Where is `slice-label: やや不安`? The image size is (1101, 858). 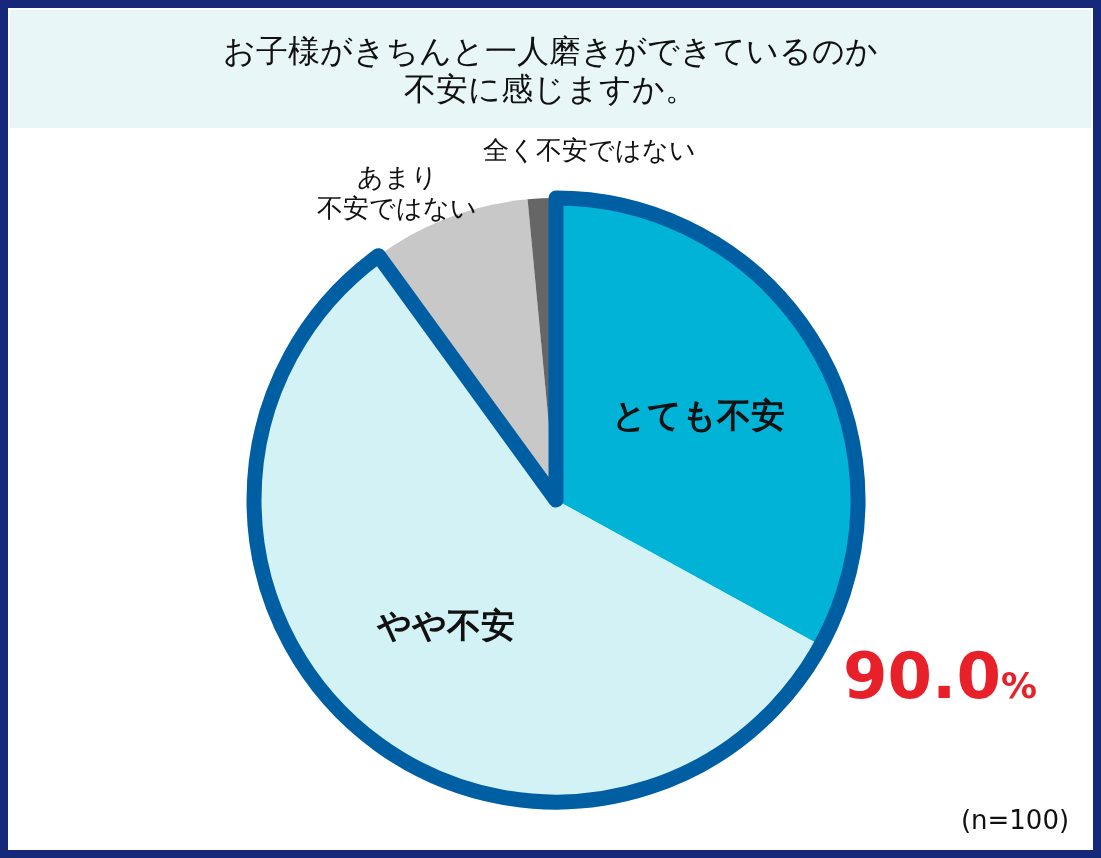
slice-label: やや不安 is located at coordinates (446, 624).